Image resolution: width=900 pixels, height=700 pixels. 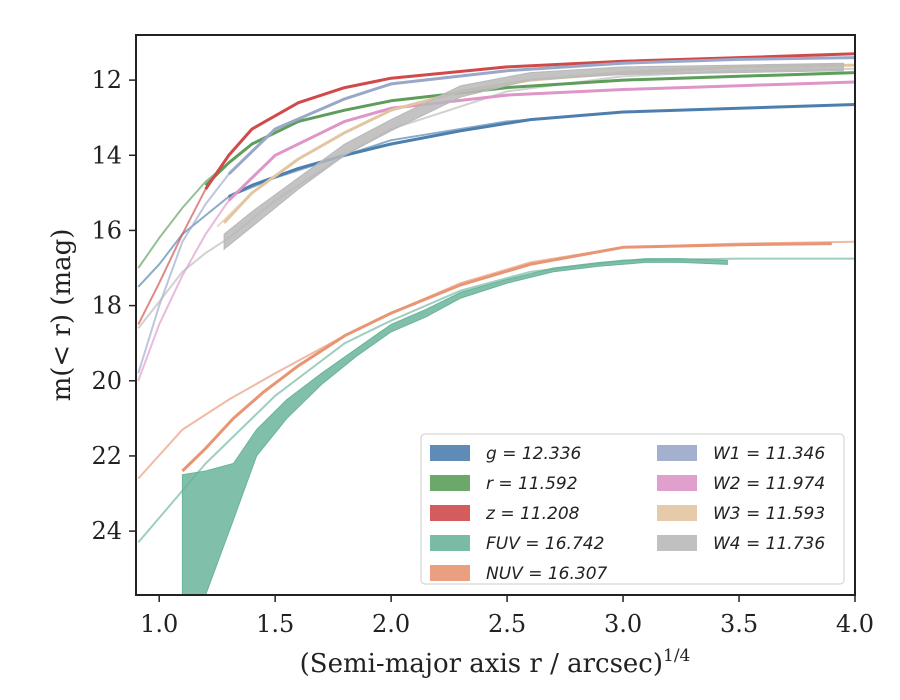 What do you see at coordinates (545, 544) in the screenshot?
I see `legend-label: FUV = 16.742` at bounding box center [545, 544].